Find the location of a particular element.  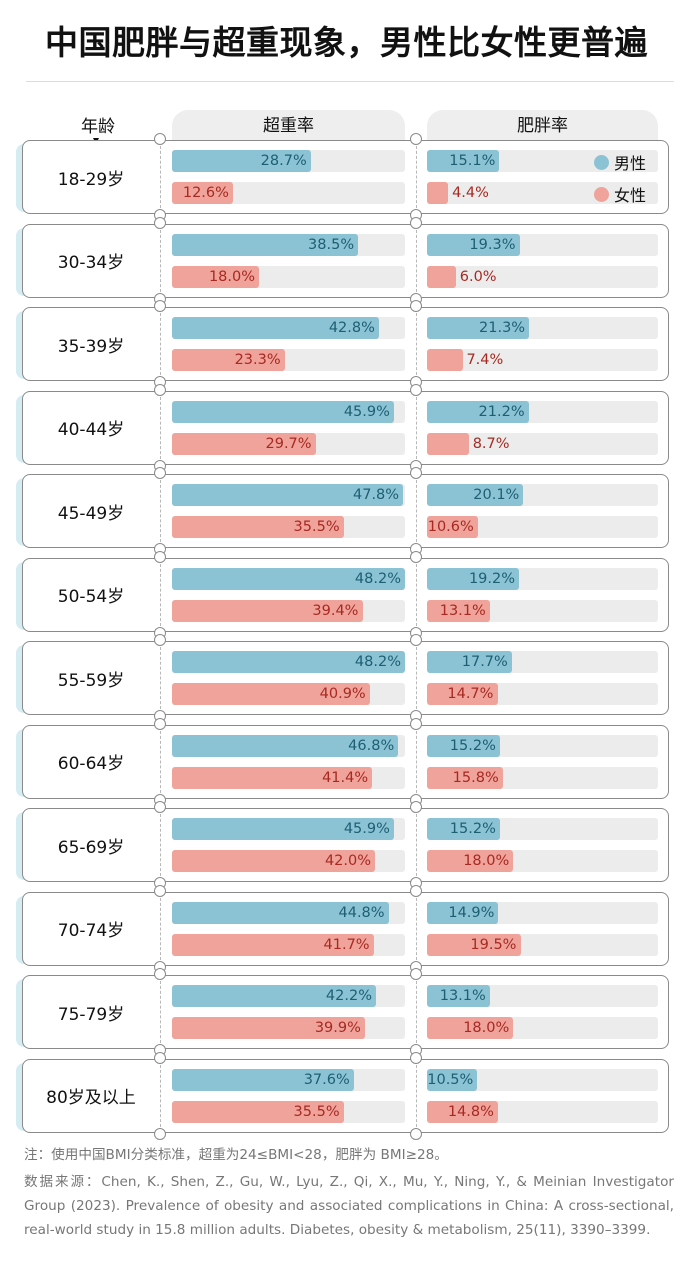

overweight-female-track: 40.9% is located at coordinates (288, 694).